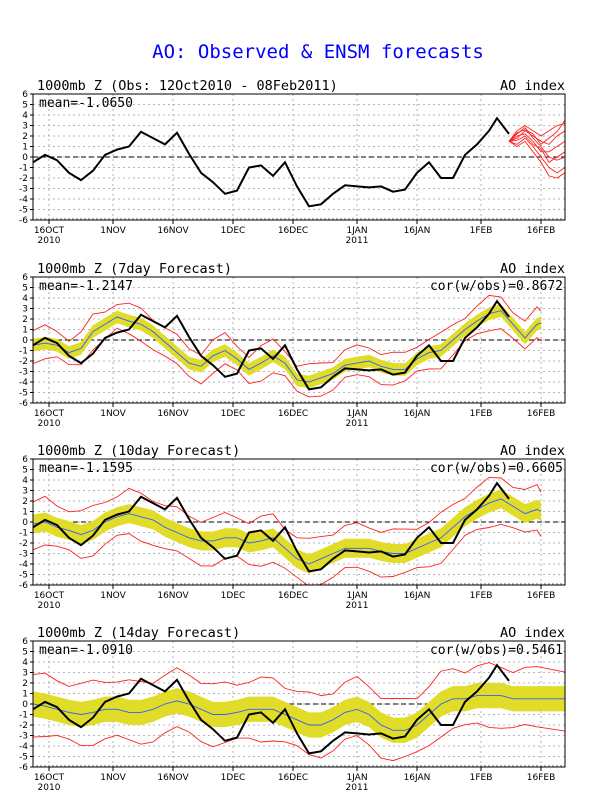 The width and height of the screenshot is (600, 800). What do you see at coordinates (25, 137) in the screenshot?
I see `y-tick-label: 2` at bounding box center [25, 137].